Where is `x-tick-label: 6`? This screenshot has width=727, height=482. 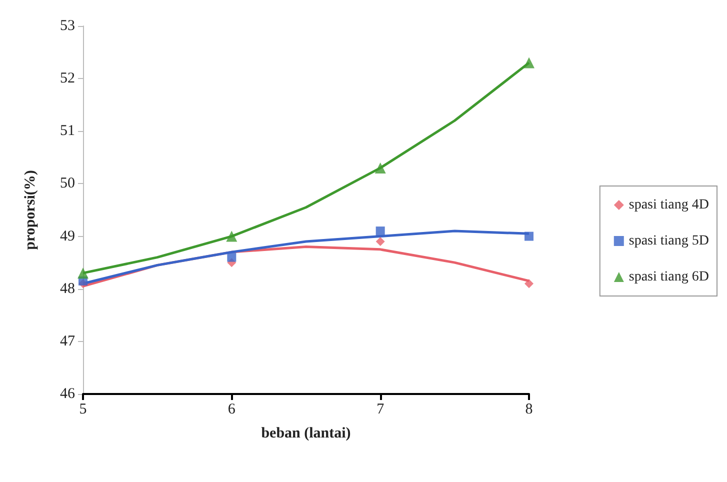
x-tick-label: 6 is located at coordinates (232, 410).